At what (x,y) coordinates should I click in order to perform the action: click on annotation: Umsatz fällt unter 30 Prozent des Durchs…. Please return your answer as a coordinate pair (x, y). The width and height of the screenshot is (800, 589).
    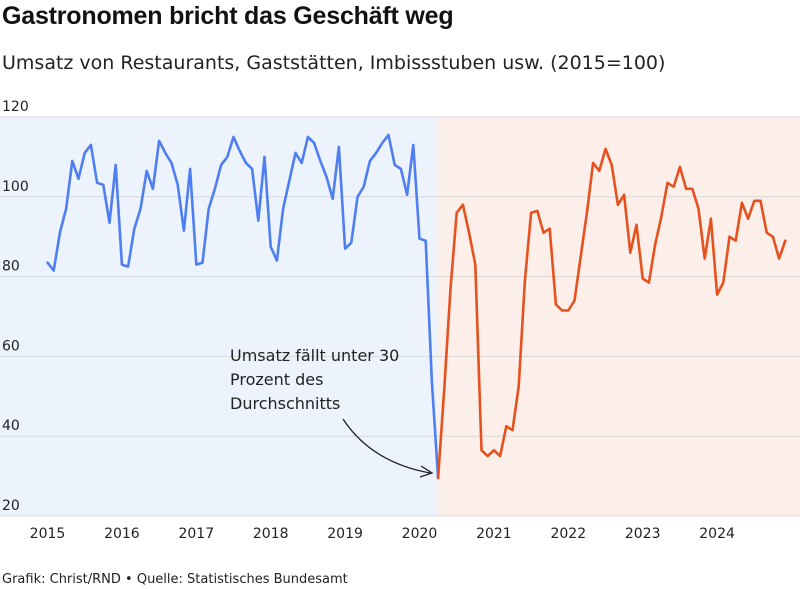
    Looking at the image, I should click on (332, 412).